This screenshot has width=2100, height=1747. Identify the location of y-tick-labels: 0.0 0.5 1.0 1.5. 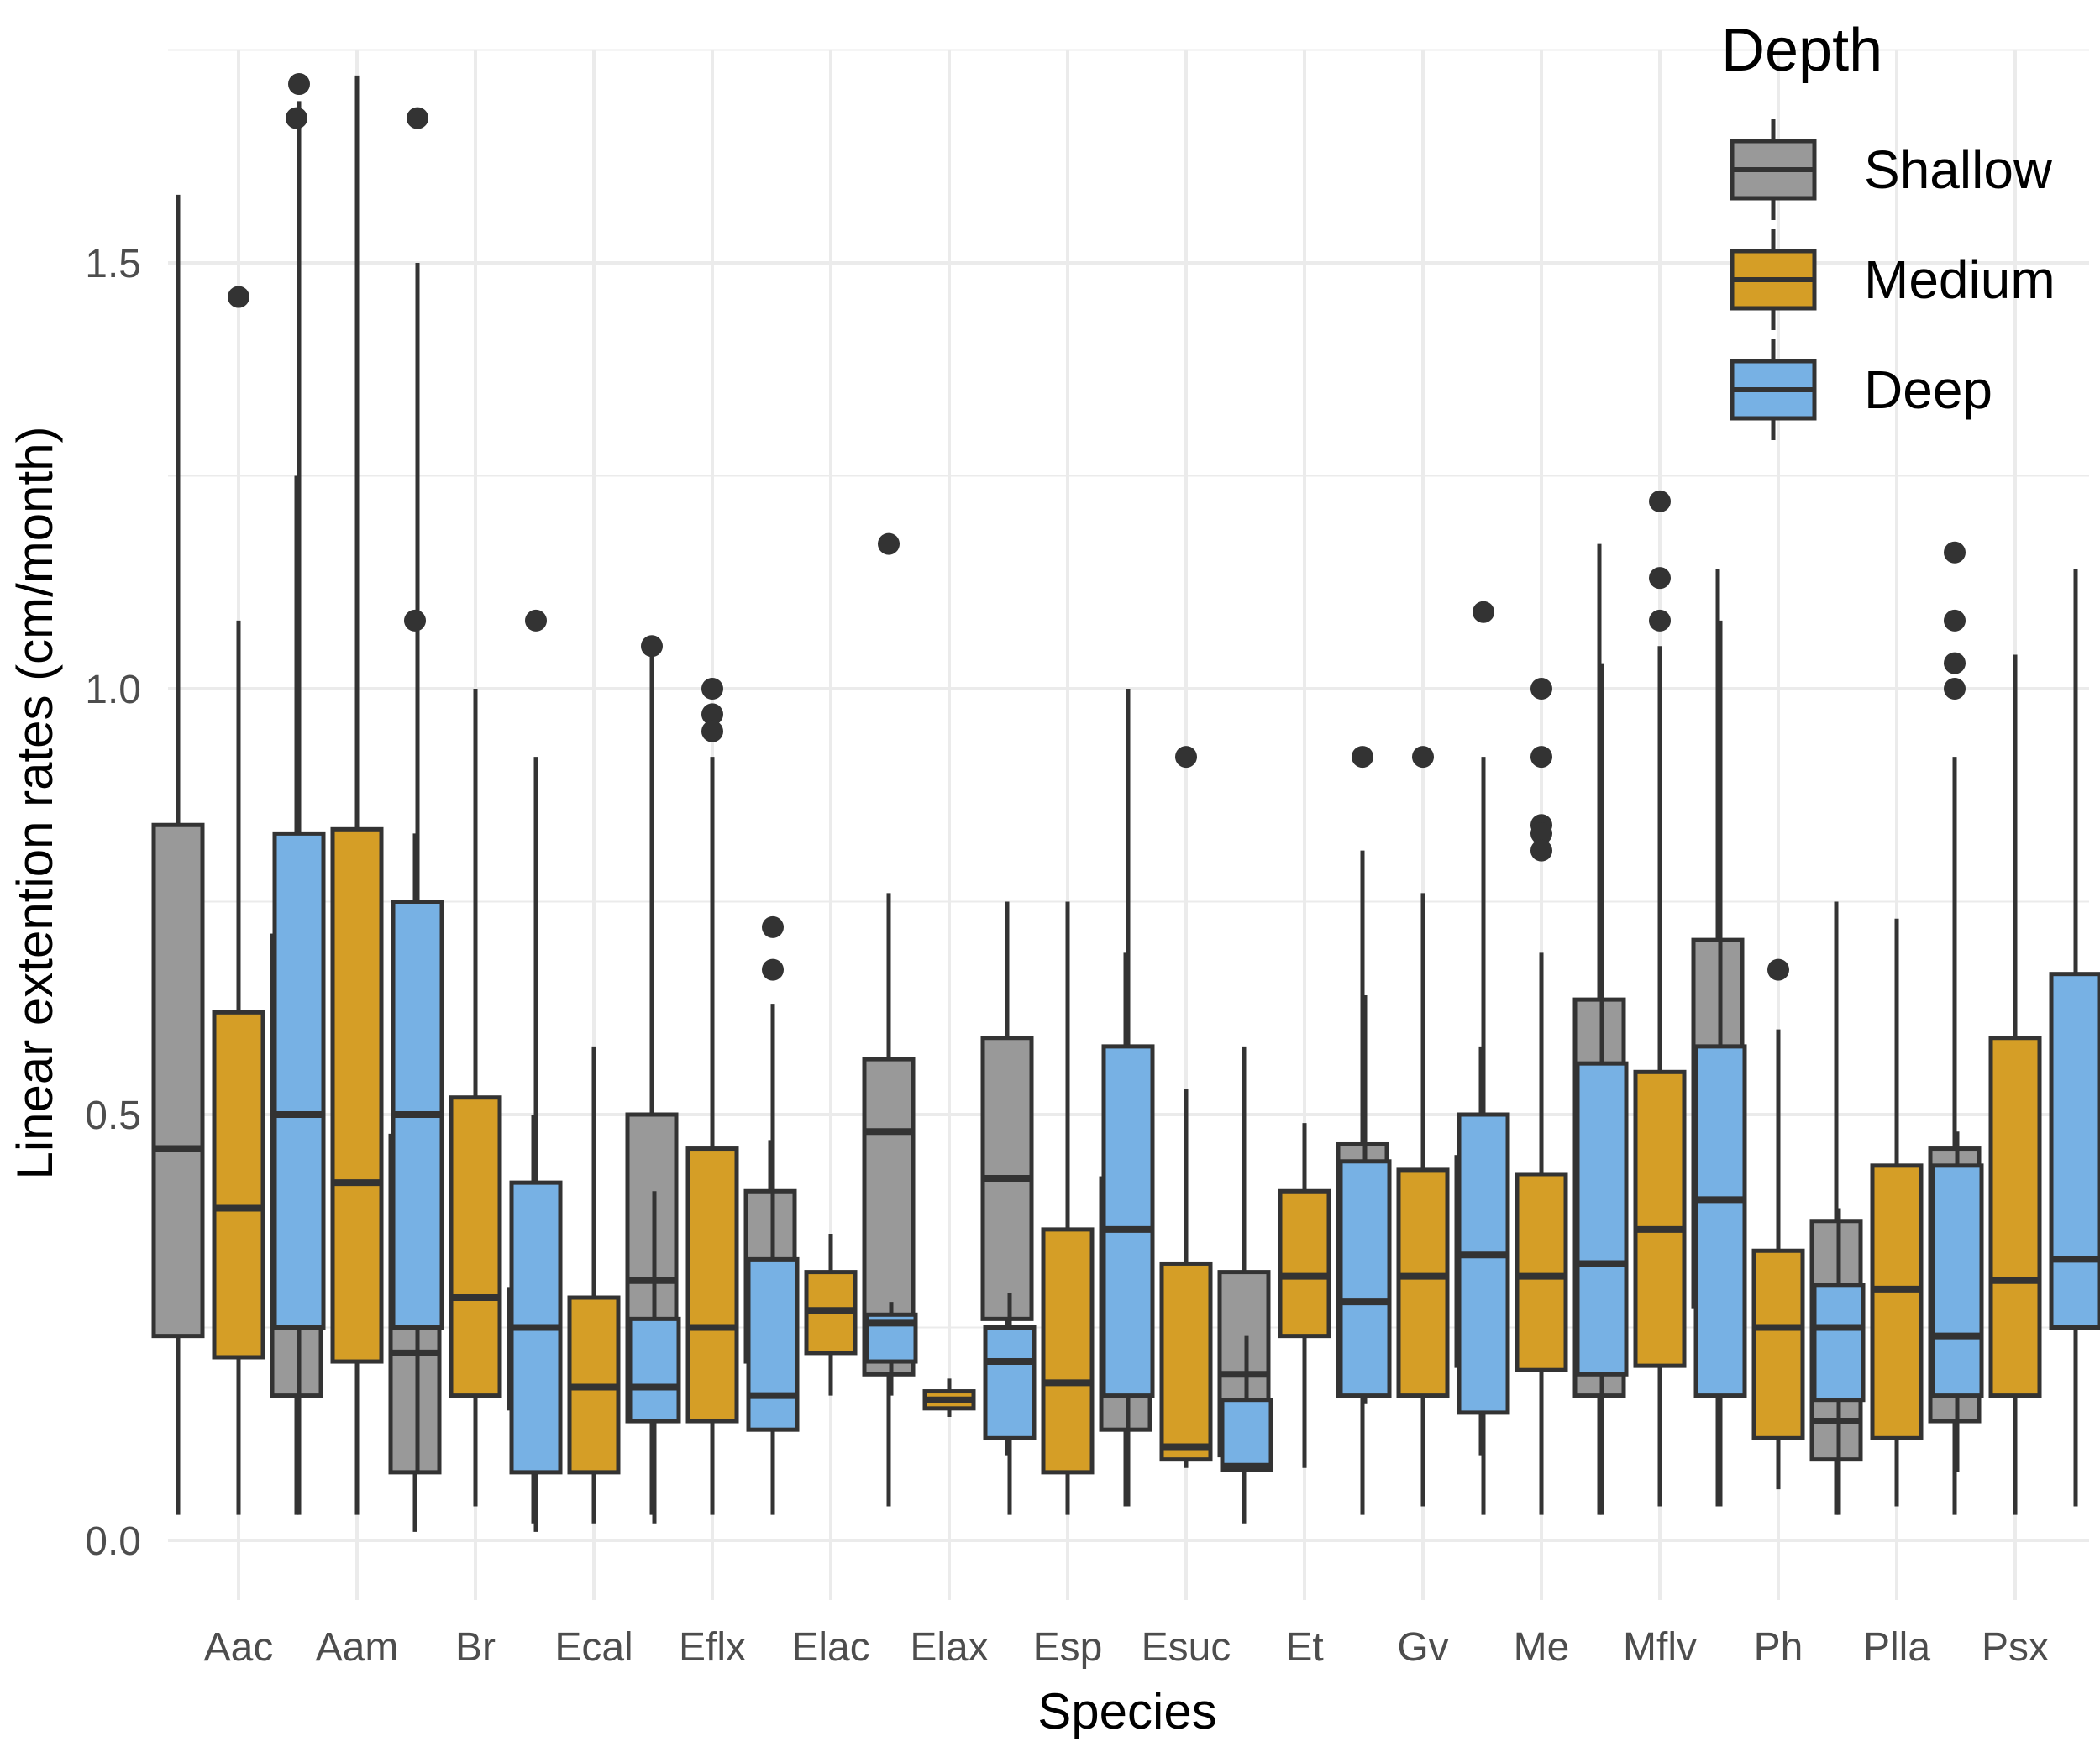
(113, 903).